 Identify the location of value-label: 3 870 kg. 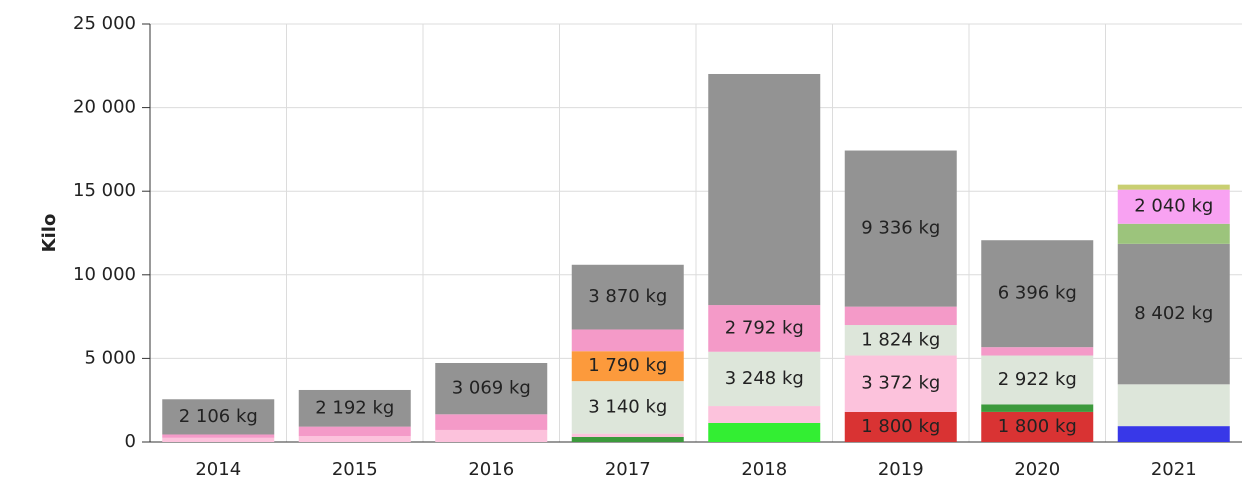
(627, 296).